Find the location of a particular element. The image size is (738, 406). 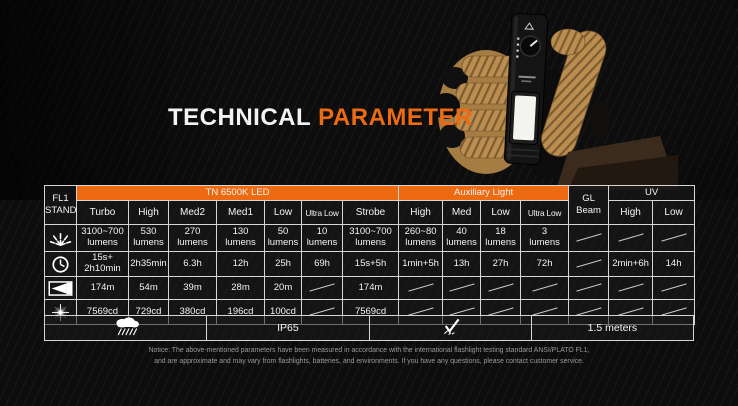

auxiliary-light-group-header: Auxiliary Light is located at coordinates (484, 193).